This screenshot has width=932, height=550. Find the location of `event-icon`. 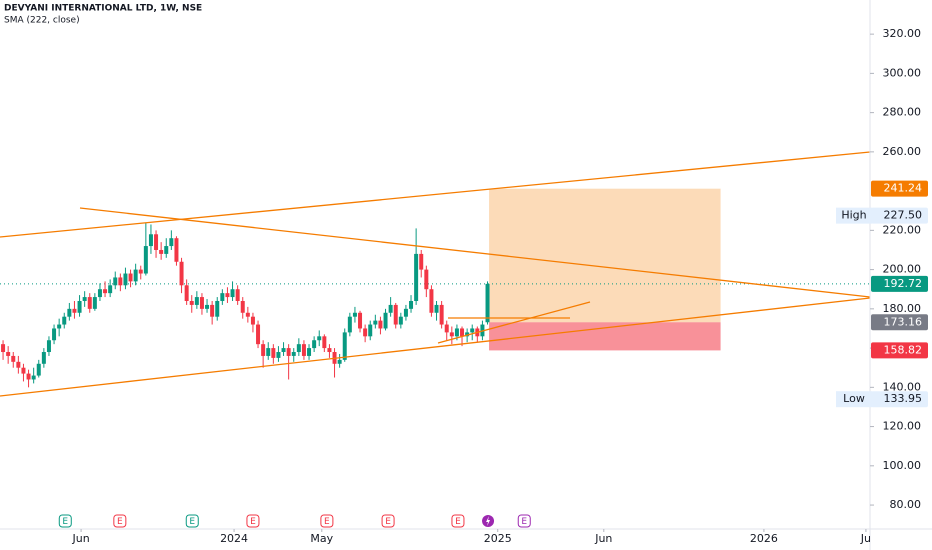

event-icon is located at coordinates (488, 521).